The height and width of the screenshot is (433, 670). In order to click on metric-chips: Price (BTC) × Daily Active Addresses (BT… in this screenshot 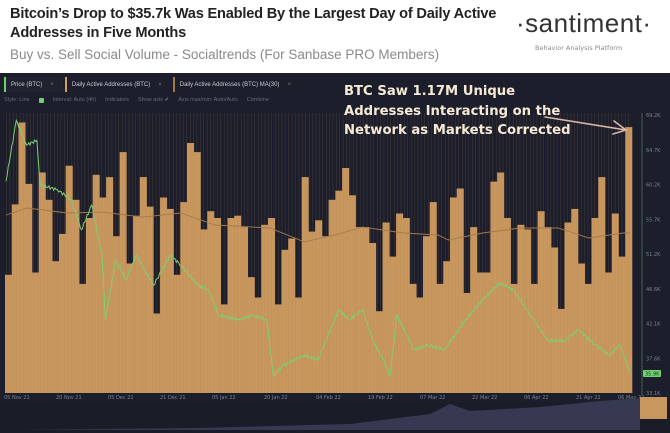, I will do `click(153, 84)`.